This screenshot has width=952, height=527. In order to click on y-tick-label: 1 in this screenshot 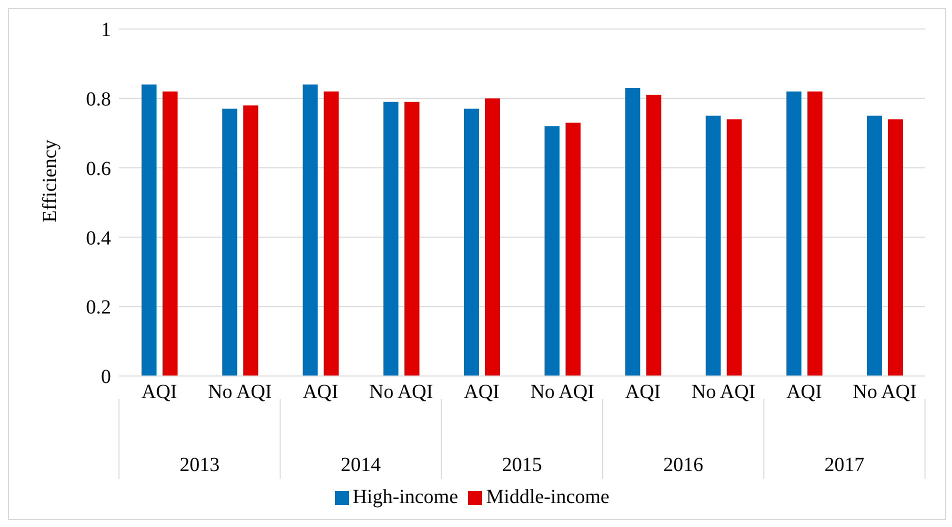, I will do `click(106, 30)`.